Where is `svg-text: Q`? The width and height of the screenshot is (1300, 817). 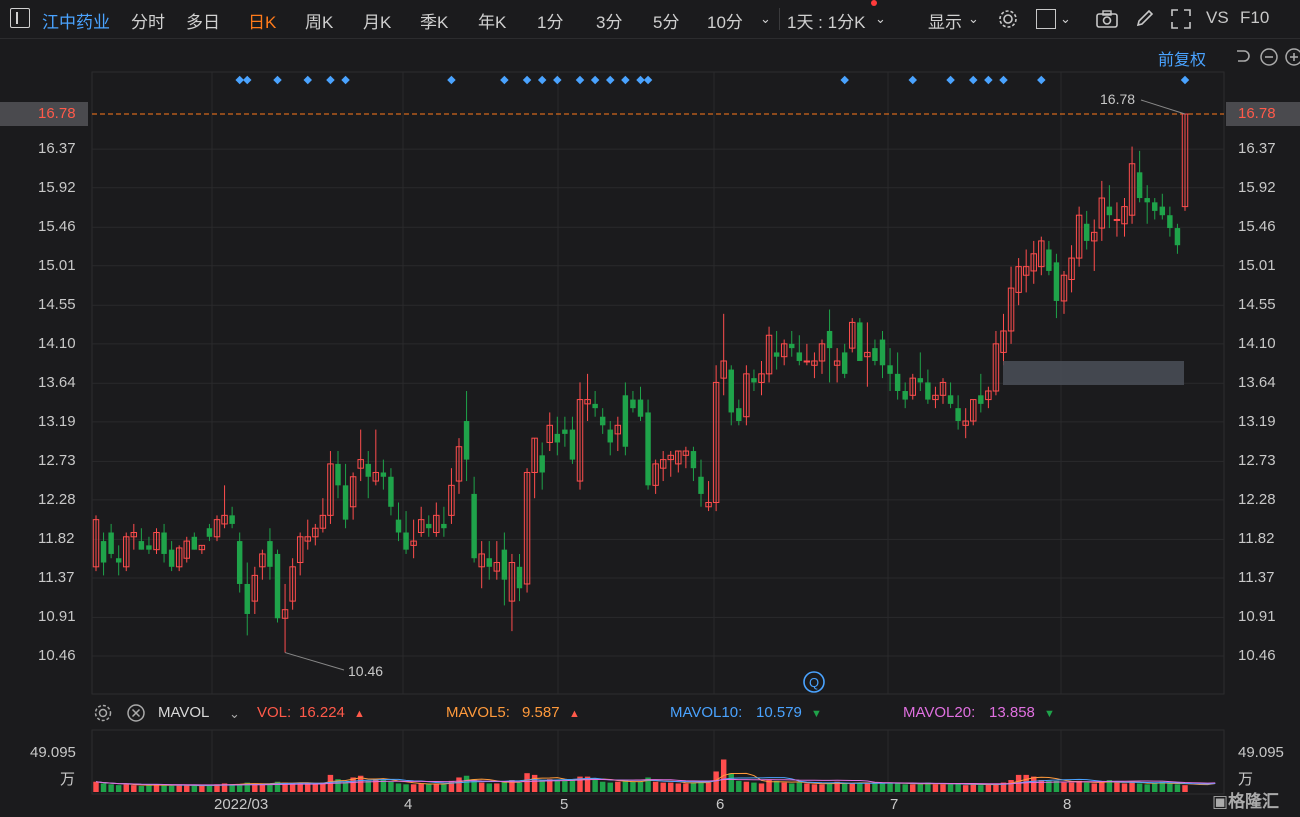 svg-text: Q is located at coordinates (814, 682).